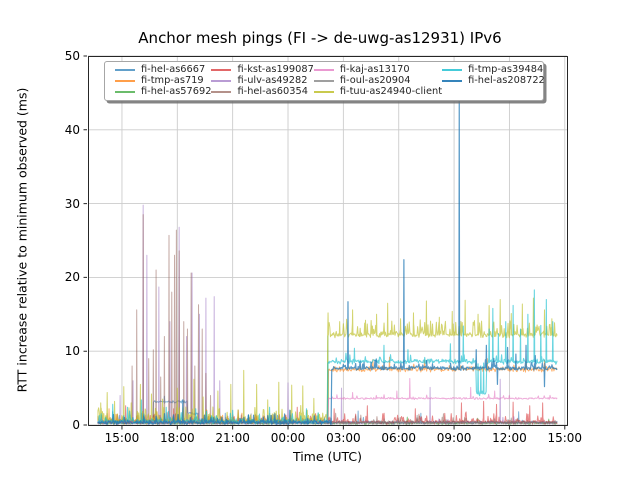 This screenshot has width=640, height=480. I want to click on legend-label: fi-kaj-as13170, so click(374, 70).